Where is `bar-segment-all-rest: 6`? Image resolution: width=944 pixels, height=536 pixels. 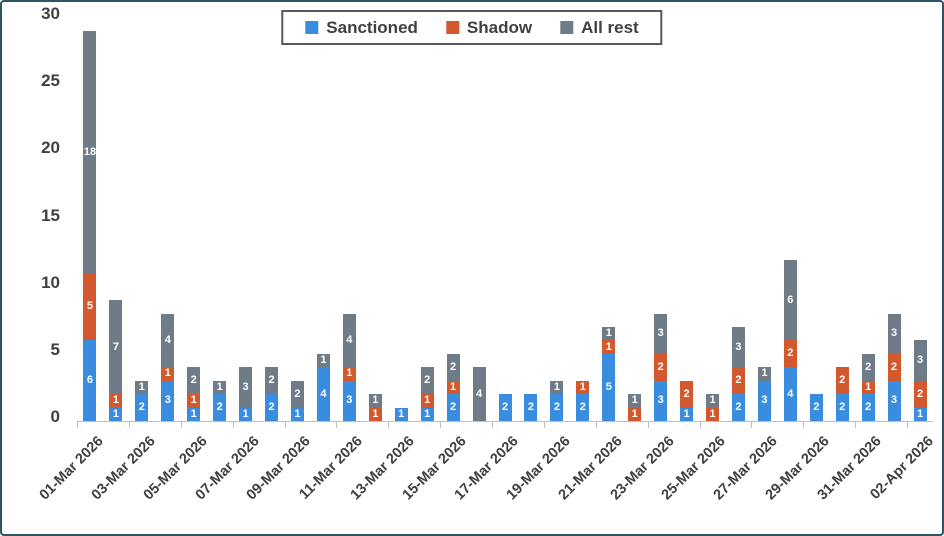 bar-segment-all-rest: 6 is located at coordinates (790, 300).